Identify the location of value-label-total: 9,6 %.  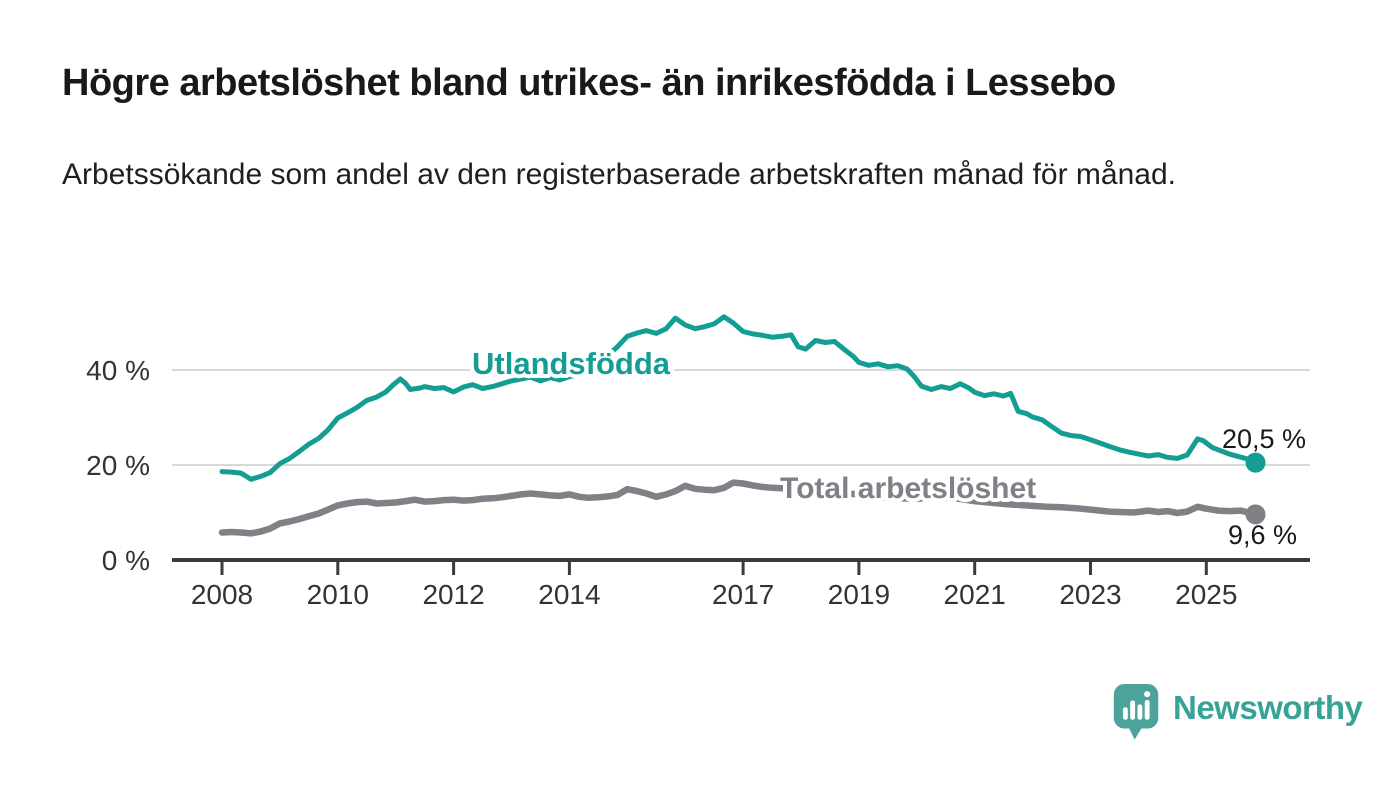
(1262, 535).